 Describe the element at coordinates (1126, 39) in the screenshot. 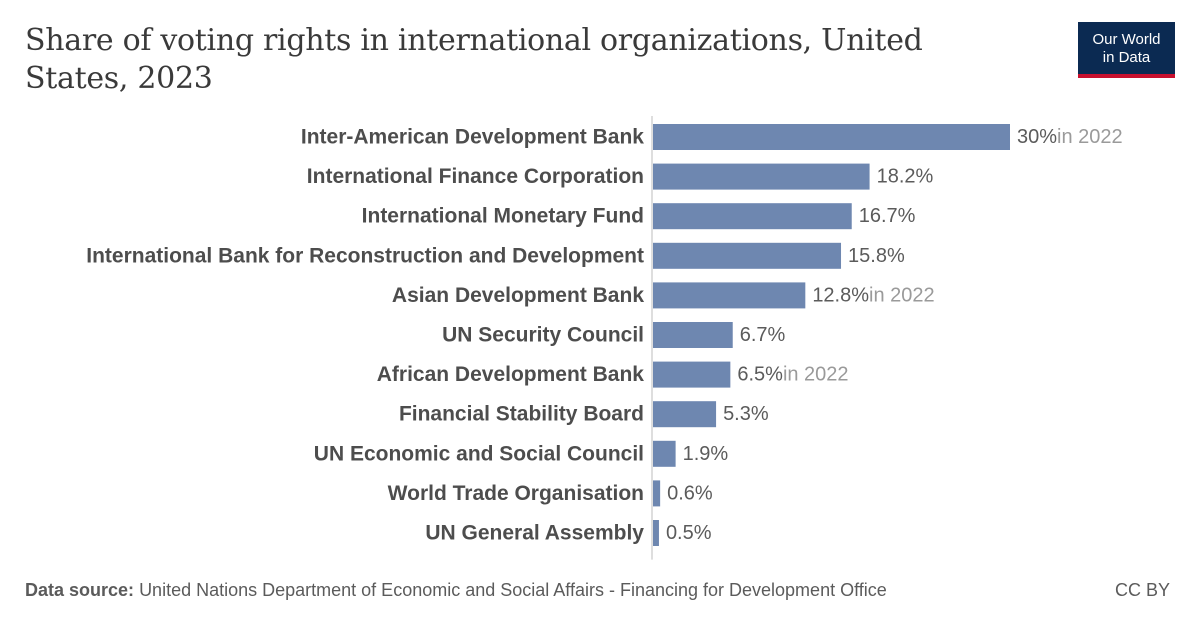

I see `logo-line-1: Our World` at that location.